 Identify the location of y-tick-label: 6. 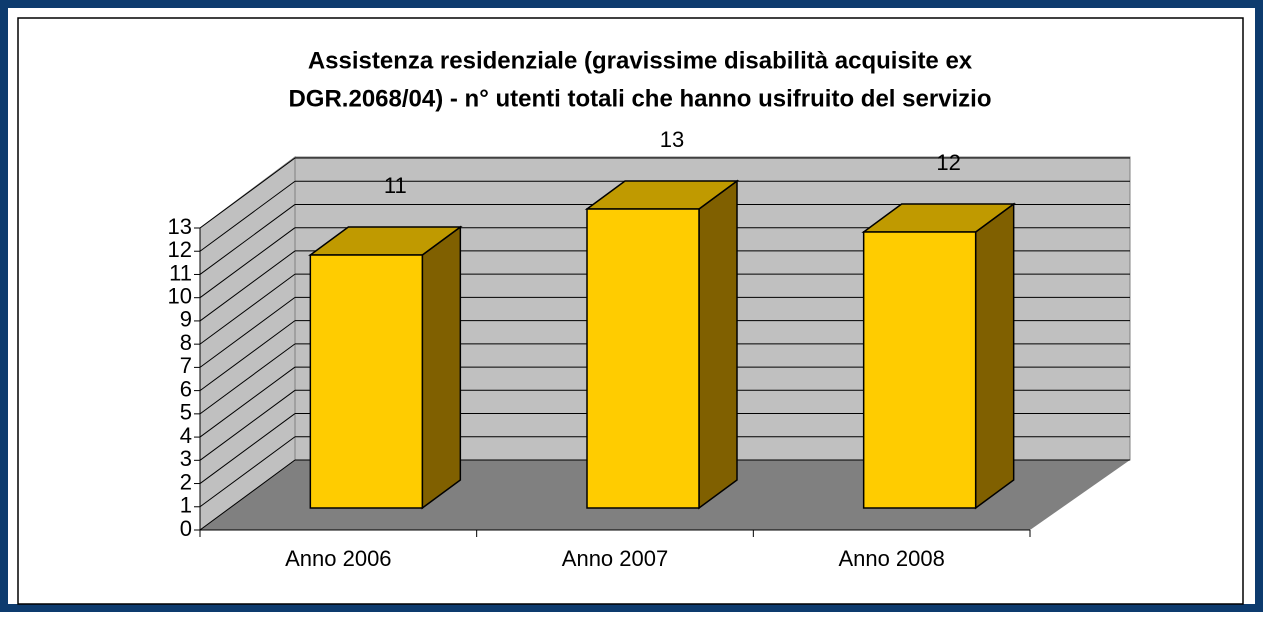
(186, 388).